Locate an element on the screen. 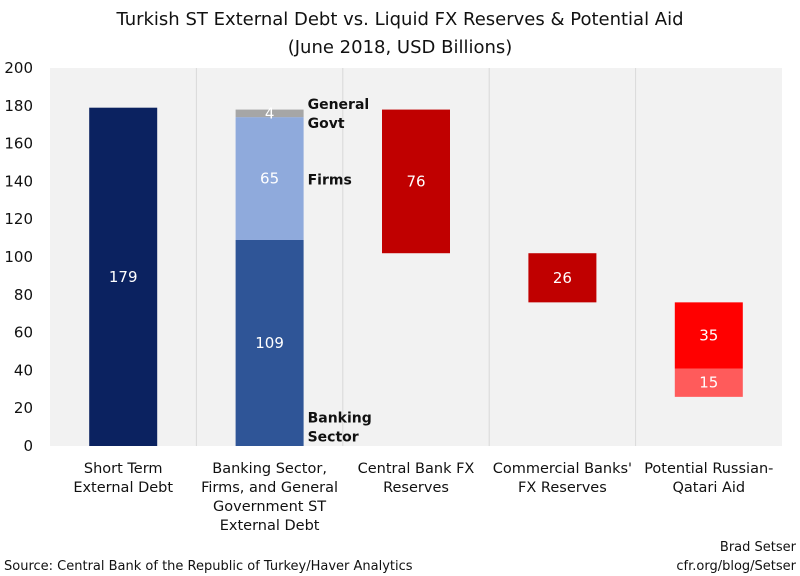  x-category-label: Short Term is located at coordinates (123, 469).